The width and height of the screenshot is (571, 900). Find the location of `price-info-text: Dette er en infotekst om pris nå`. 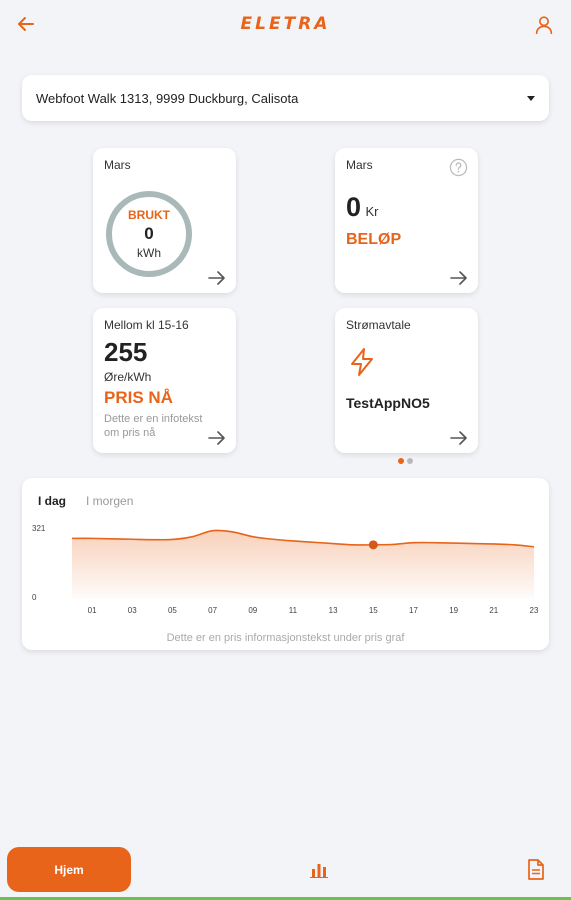

price-info-text: Dette er en infotekst om pris nå is located at coordinates (153, 426).